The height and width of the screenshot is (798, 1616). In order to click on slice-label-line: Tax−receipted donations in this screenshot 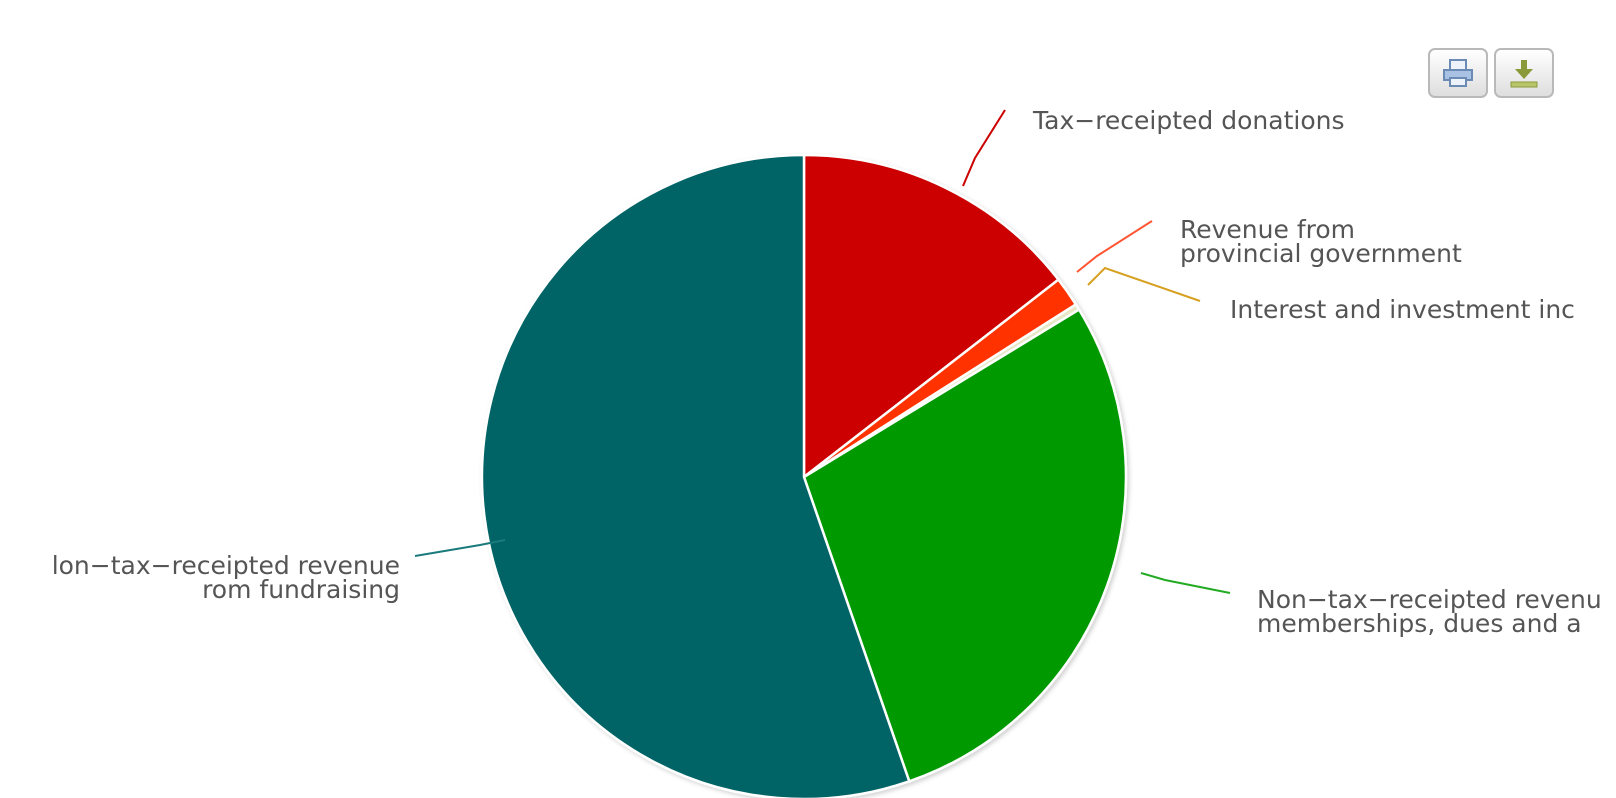, I will do `click(1188, 120)`.